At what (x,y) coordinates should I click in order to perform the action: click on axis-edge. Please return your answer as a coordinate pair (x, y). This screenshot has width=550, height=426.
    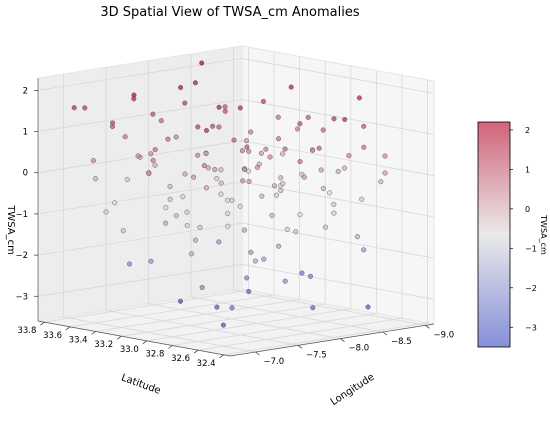
    Looking at the image, I should click on (332, 340).